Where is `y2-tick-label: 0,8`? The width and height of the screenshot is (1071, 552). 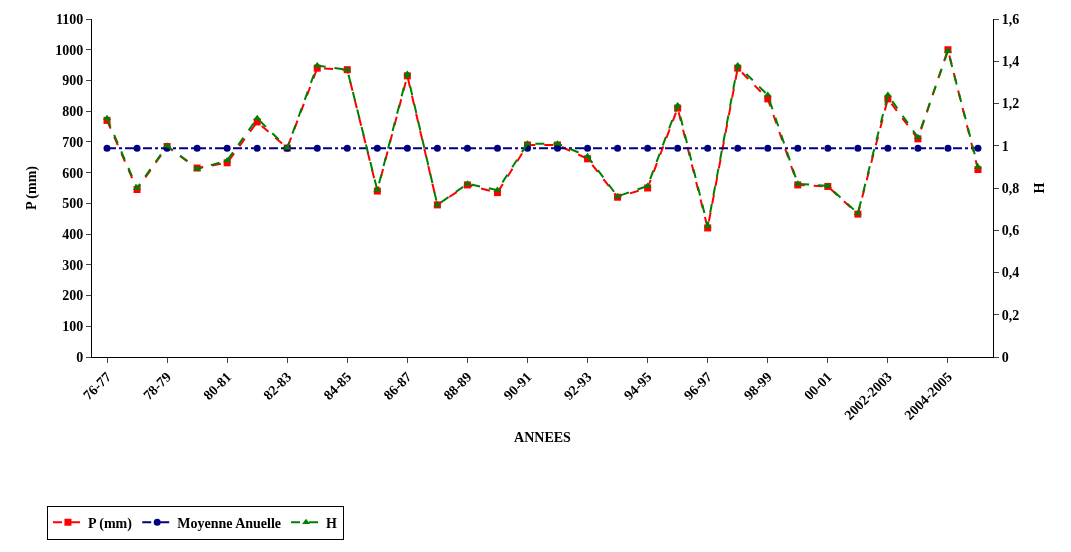
y2-tick-label: 0,8 is located at coordinates (1010, 188).